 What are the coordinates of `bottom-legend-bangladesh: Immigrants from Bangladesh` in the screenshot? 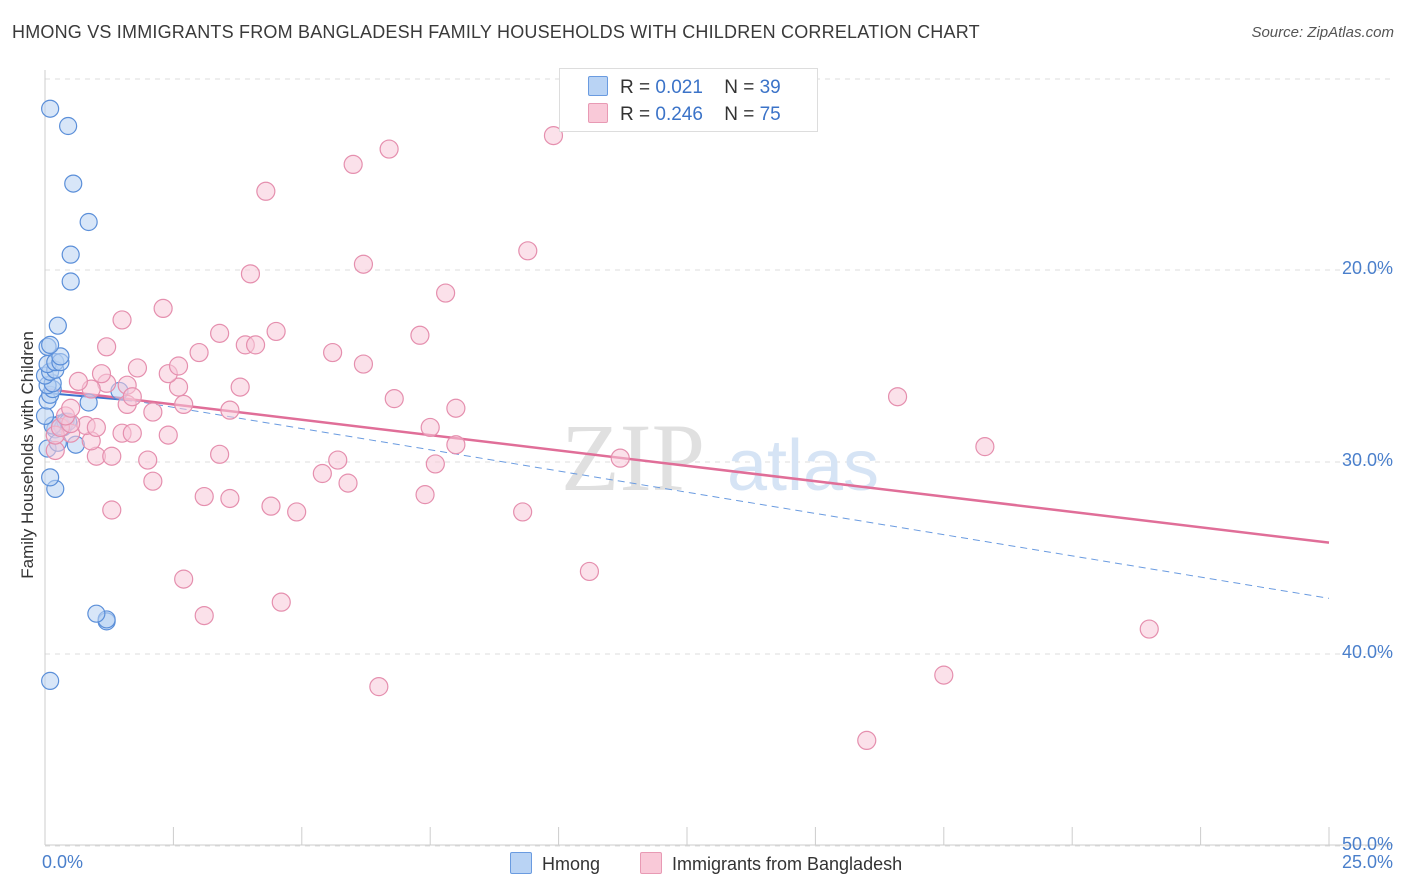 It's located at (771, 863).